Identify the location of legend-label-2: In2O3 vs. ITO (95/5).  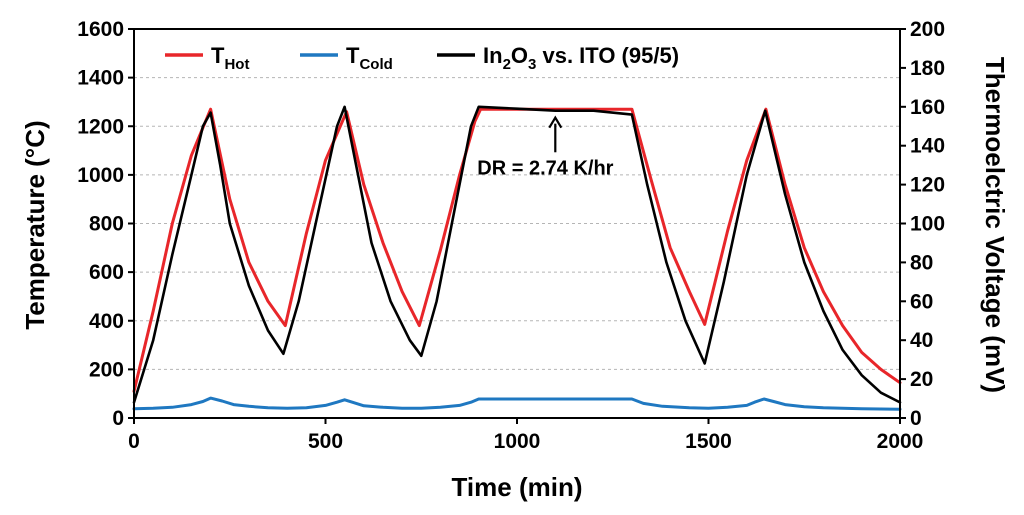
(581, 58).